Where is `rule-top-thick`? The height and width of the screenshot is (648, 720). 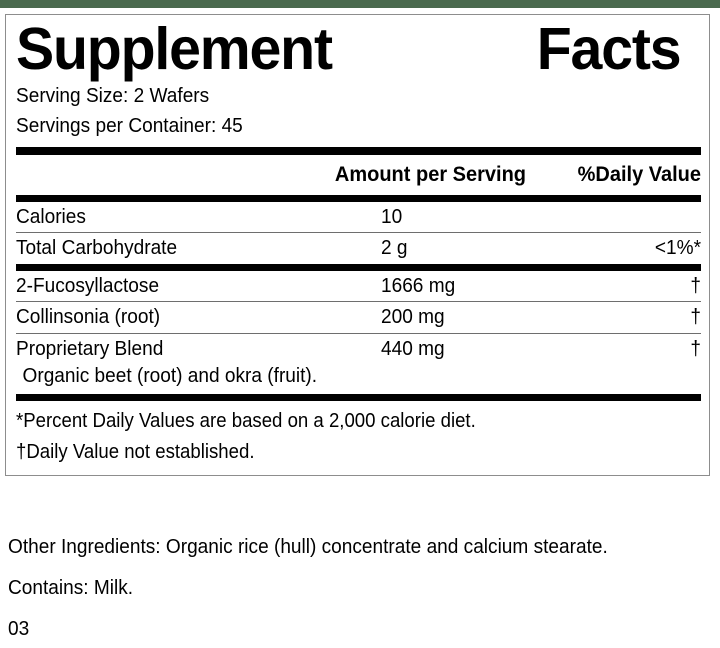
rule-top-thick is located at coordinates (358, 151).